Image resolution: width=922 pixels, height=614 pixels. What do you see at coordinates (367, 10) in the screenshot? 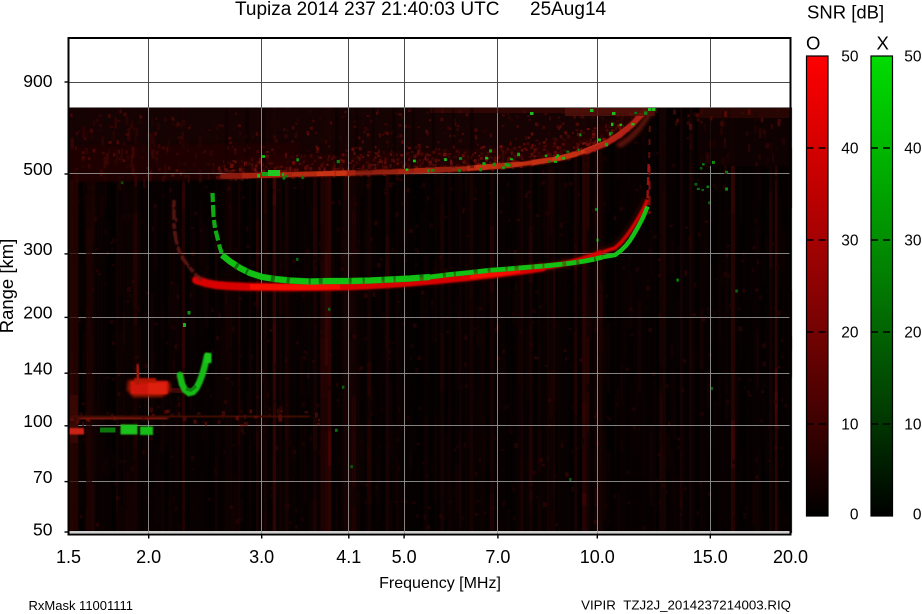
I see `svg-text: Tupiza 2014 237 21:40:03 UTC` at bounding box center [367, 10].